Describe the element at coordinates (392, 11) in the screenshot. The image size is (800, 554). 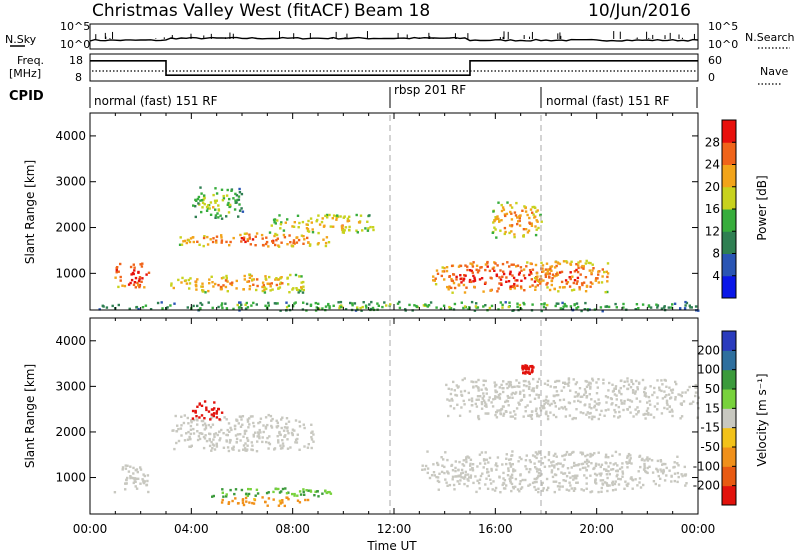
I see `beam-label: Beam 18` at that location.